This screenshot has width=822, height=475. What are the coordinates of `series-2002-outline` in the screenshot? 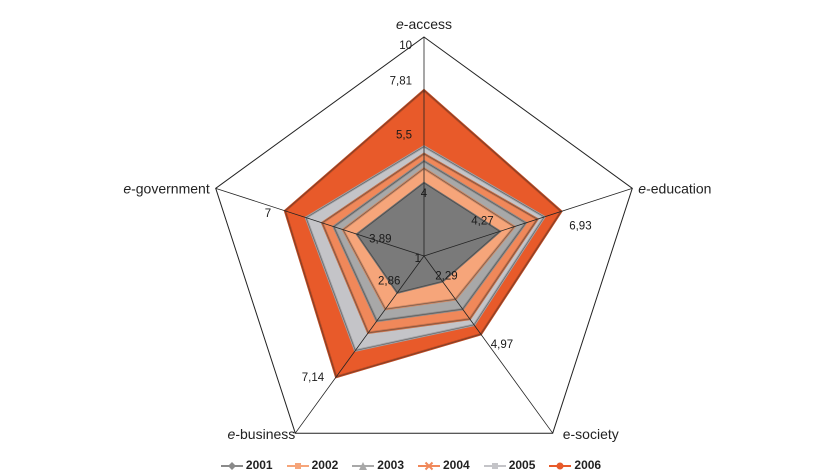 It's located at (428, 239).